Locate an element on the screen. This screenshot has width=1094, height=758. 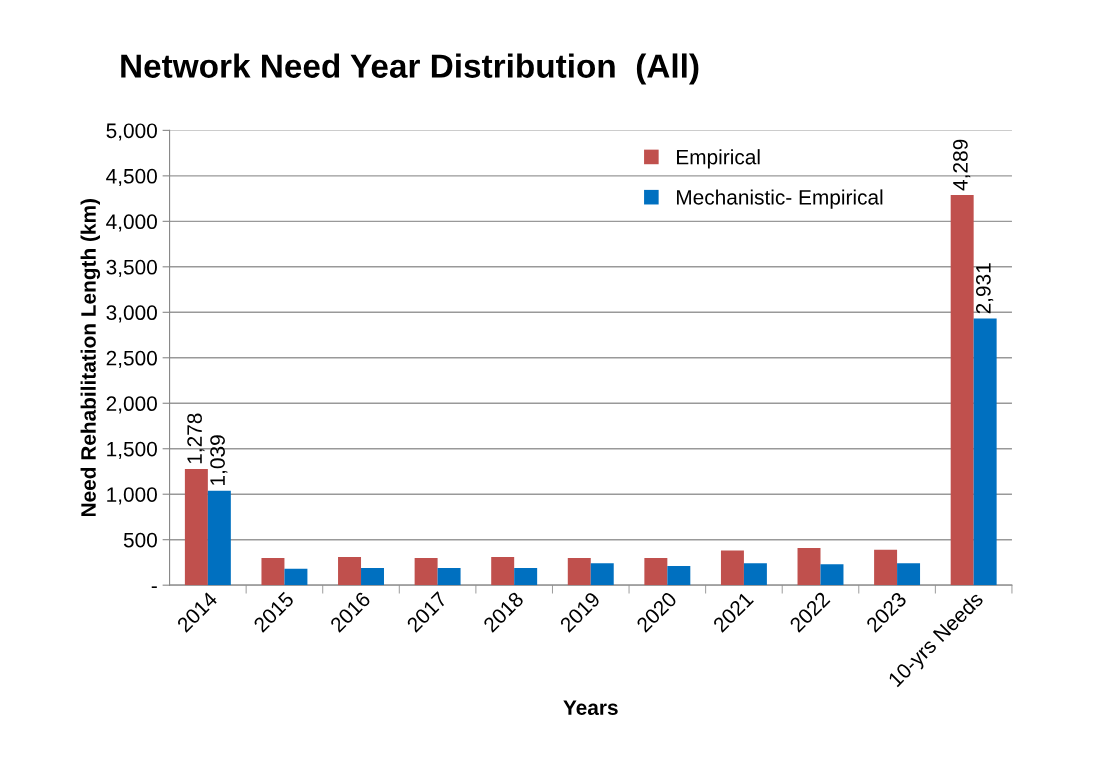
y-tick-label: 1,500 is located at coordinates (132, 450).